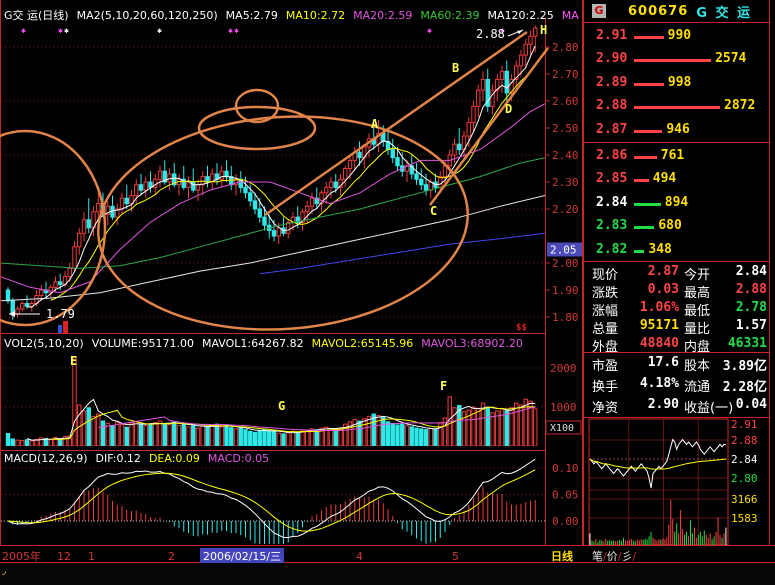 This screenshot has height=585, width=775. What do you see at coordinates (676, 59) in the screenshot?
I see `sell-level-row: 2.90 2574` at bounding box center [676, 59].